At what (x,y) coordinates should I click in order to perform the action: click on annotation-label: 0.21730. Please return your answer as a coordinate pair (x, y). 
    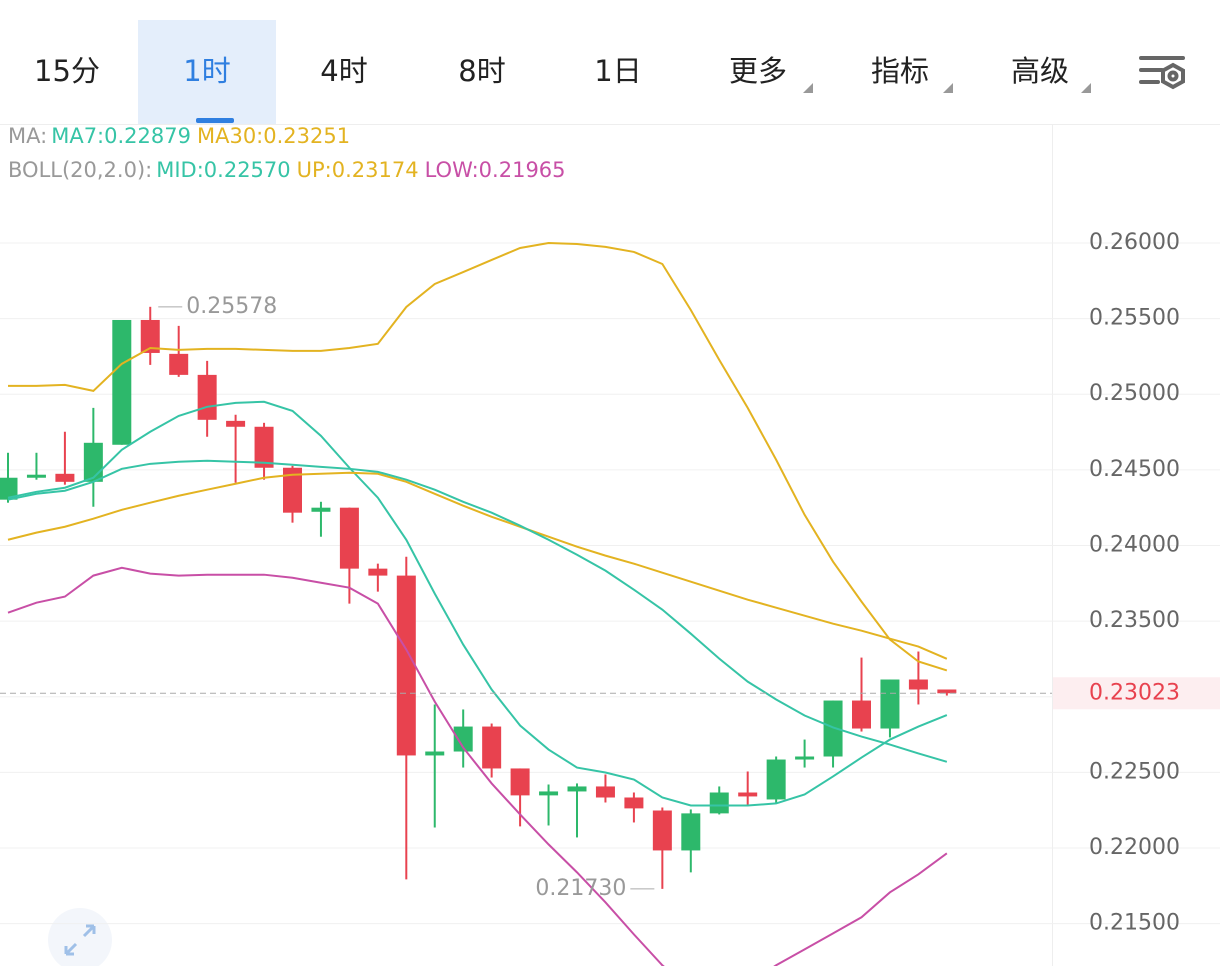
    Looking at the image, I should click on (580, 888).